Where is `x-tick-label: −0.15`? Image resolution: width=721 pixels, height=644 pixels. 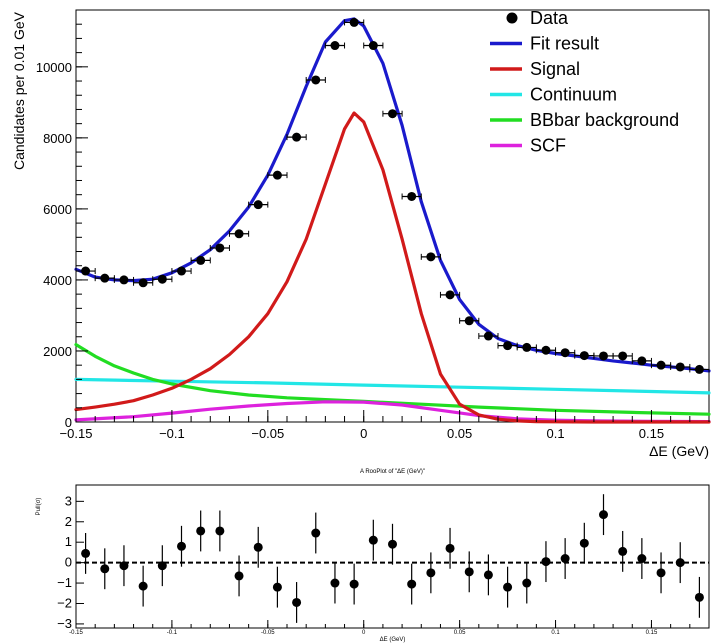 x-tick-label: −0.15 is located at coordinates (76, 433).